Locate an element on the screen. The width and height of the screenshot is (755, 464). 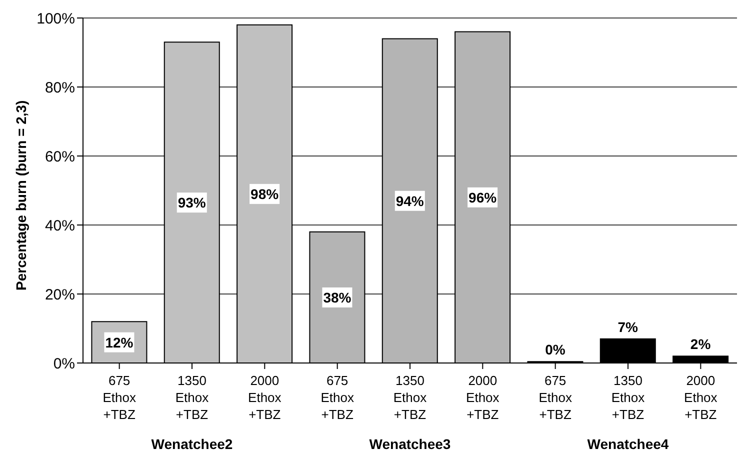
data-label: 2% is located at coordinates (701, 344).